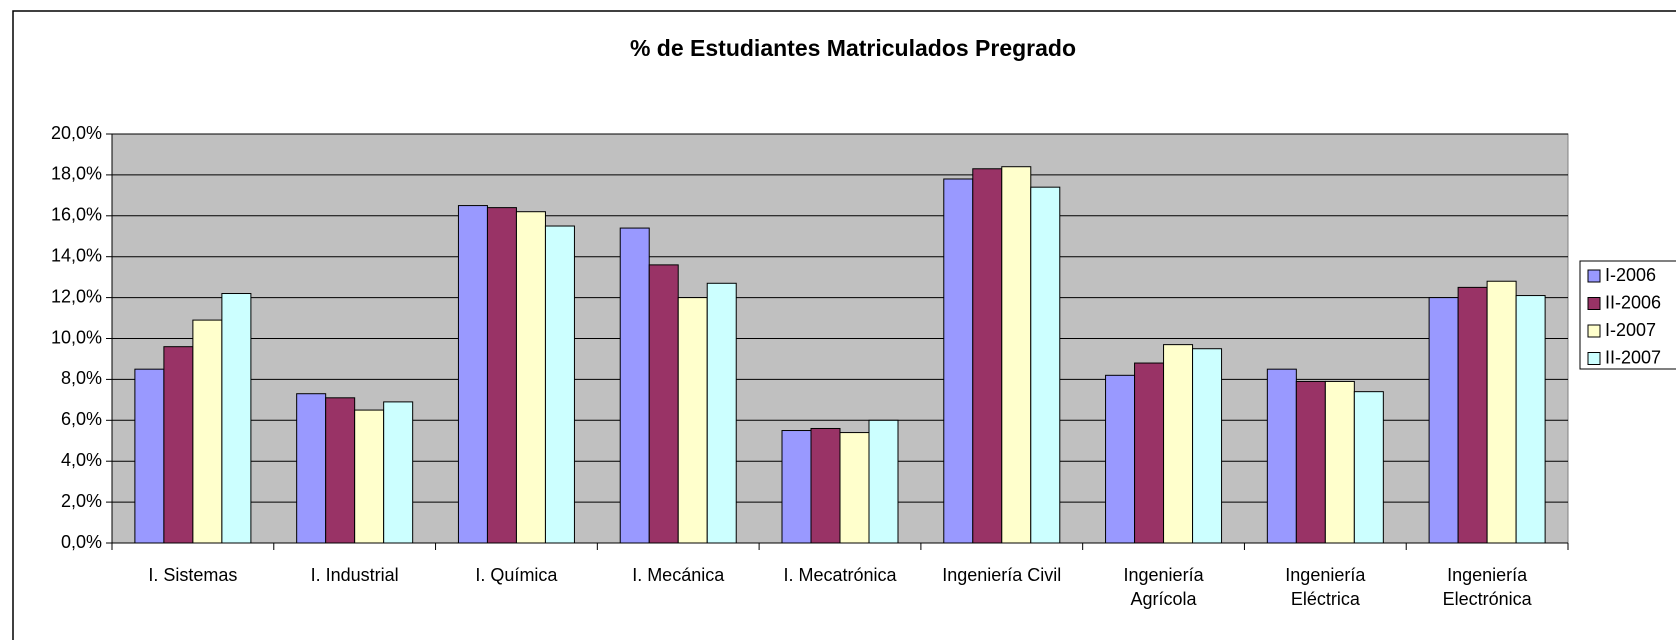 Image resolution: width=1676 pixels, height=640 pixels. What do you see at coordinates (76, 215) in the screenshot?
I see `y-tick-label: 16,0%` at bounding box center [76, 215].